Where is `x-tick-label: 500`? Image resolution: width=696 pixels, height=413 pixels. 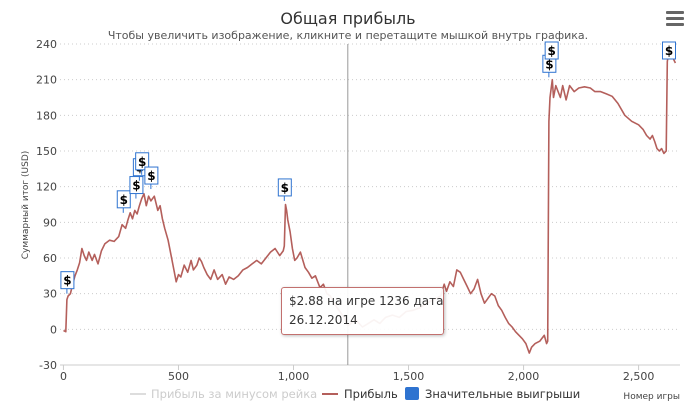 x-tick-label: 500 is located at coordinates (178, 376).